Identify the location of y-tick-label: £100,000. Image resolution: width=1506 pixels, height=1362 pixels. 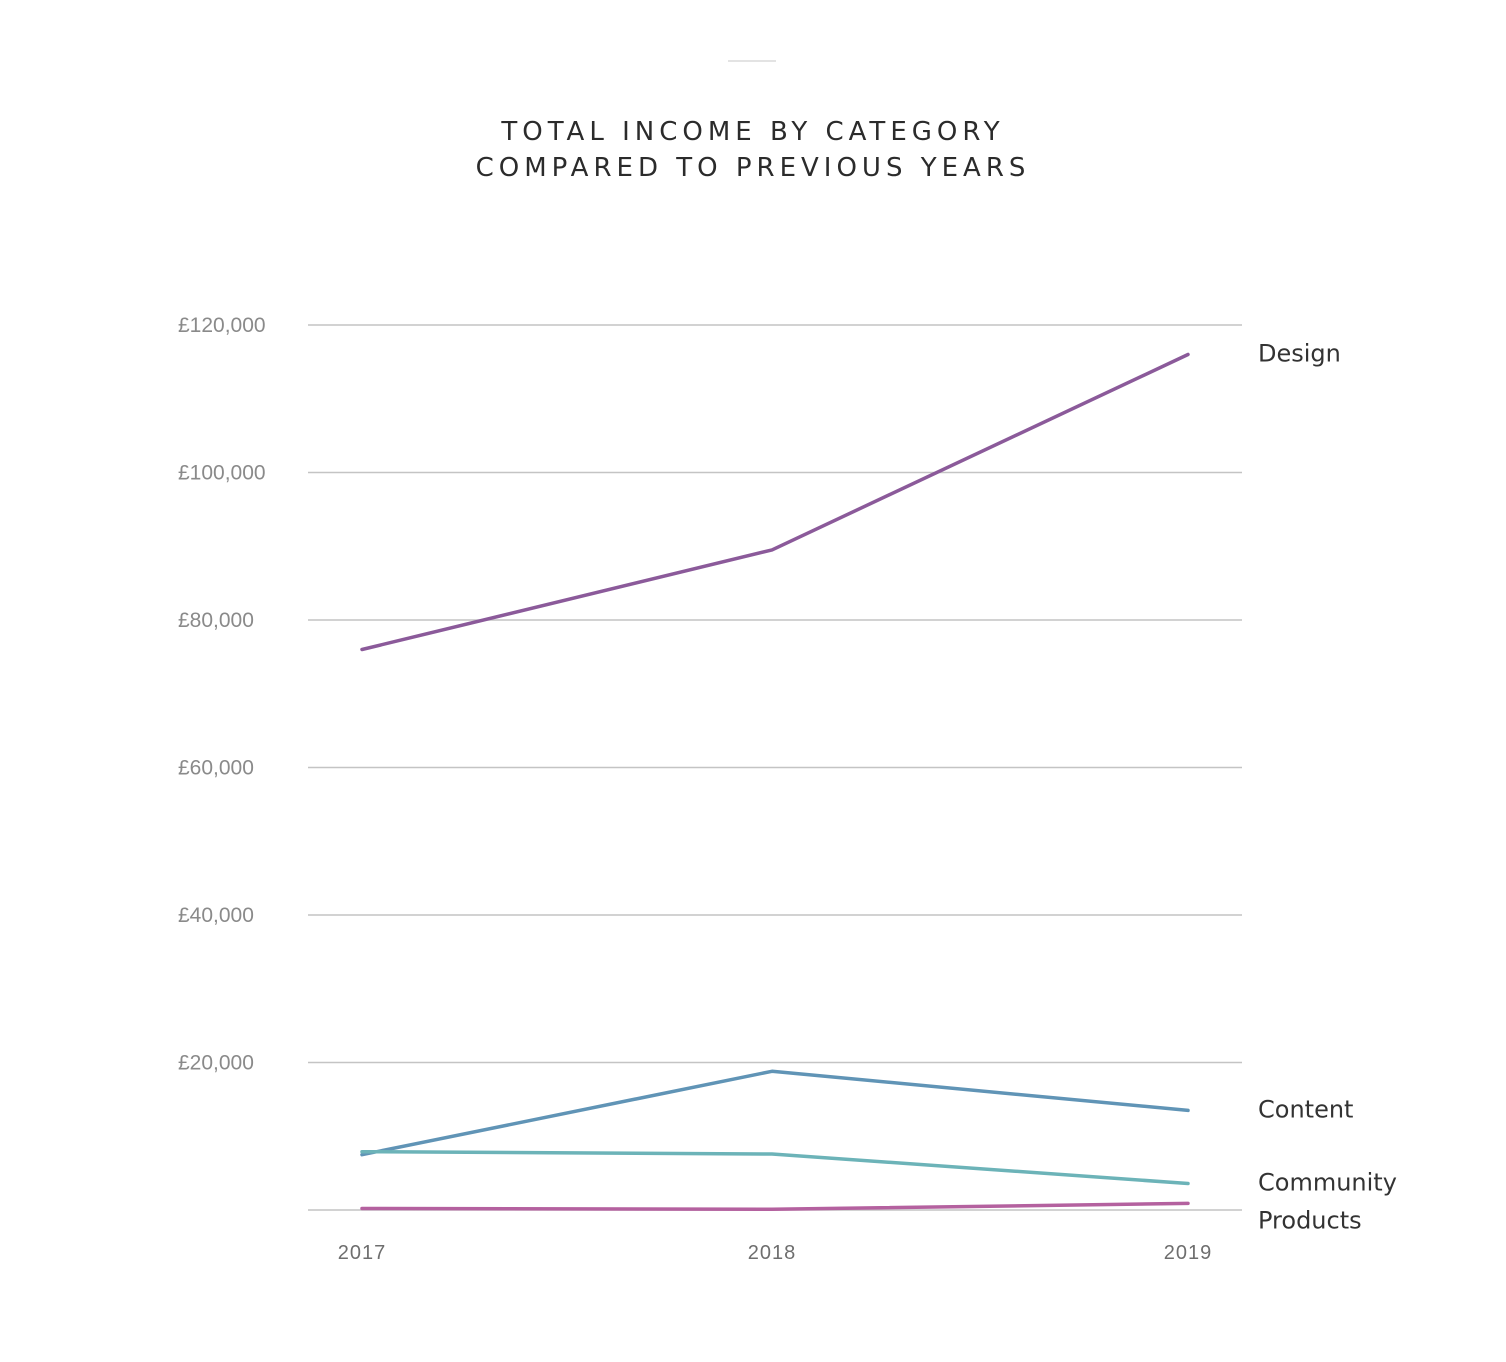
(222, 473).